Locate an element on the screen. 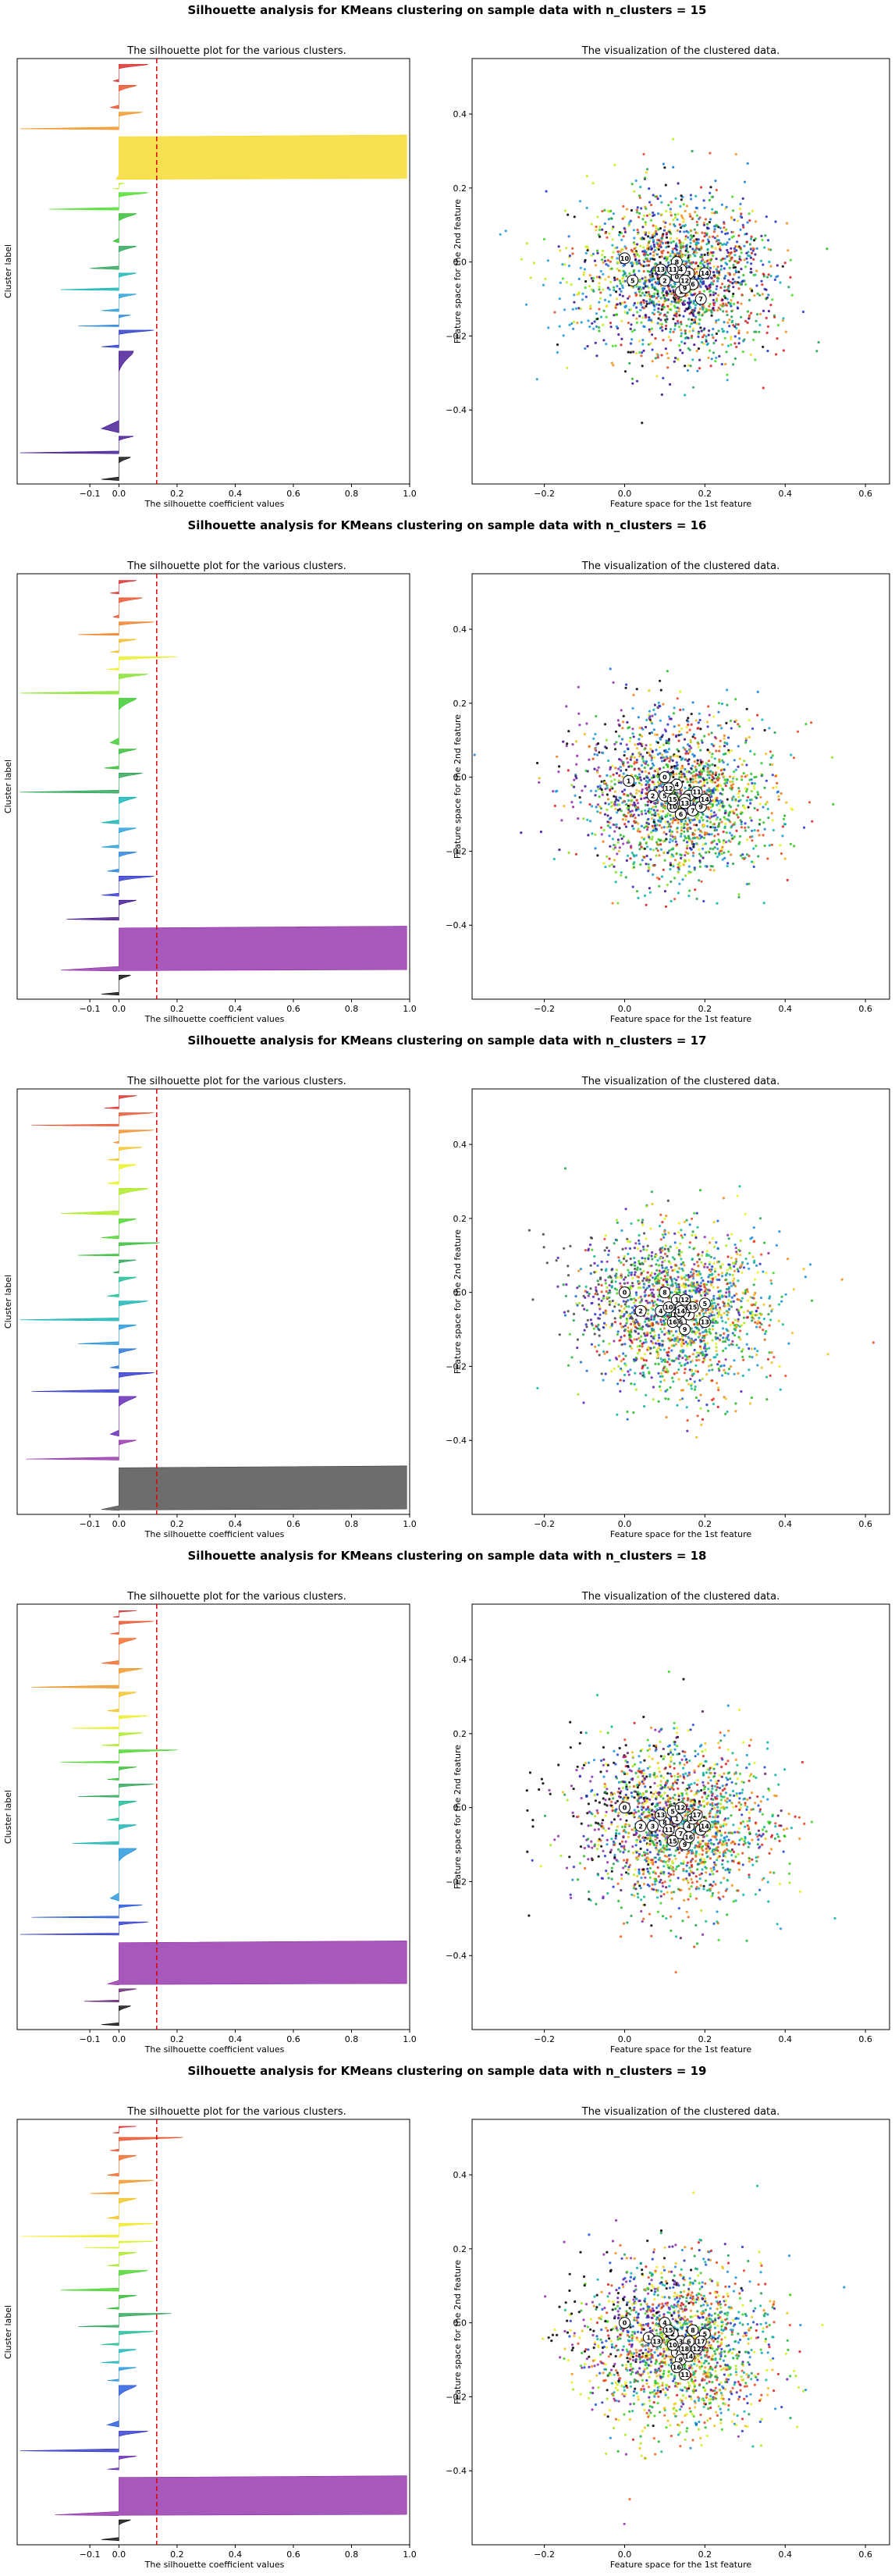 The width and height of the screenshot is (895, 2576). silhouette-xlabel: The silhouette coefficient values is located at coordinates (215, 1019).